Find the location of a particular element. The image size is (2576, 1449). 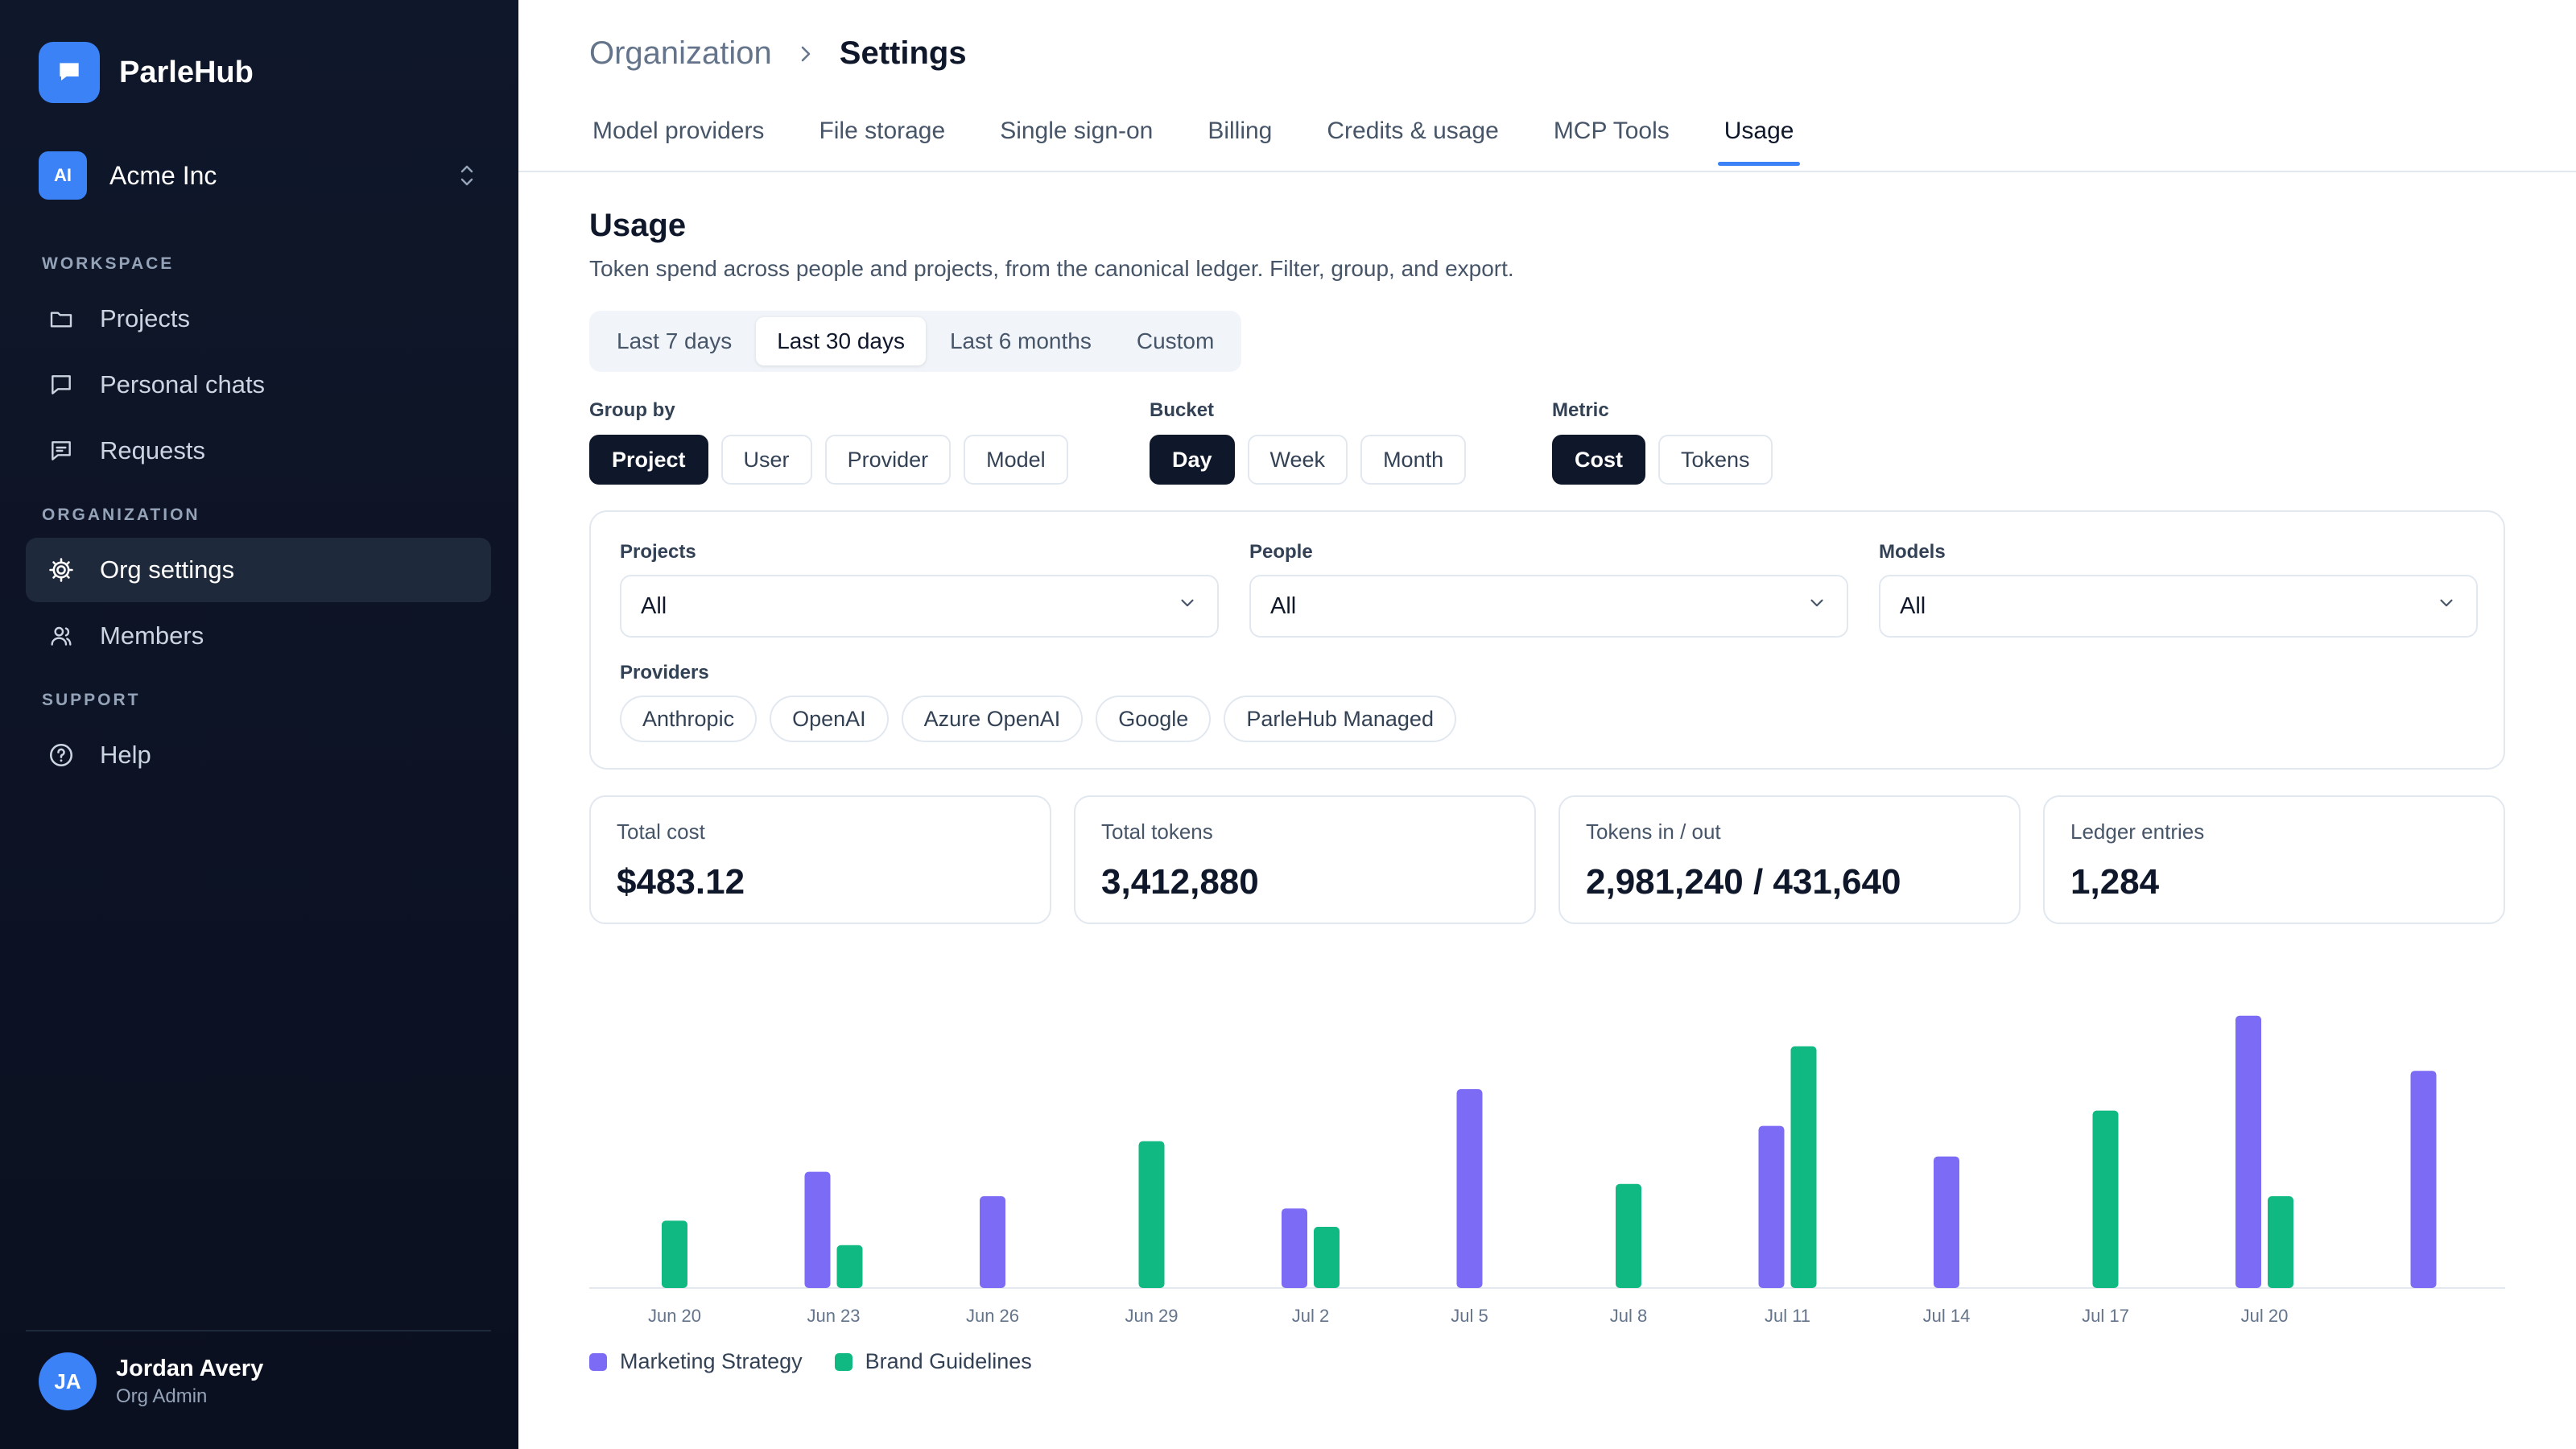

sidebar-item-label: Org settings is located at coordinates (167, 569).